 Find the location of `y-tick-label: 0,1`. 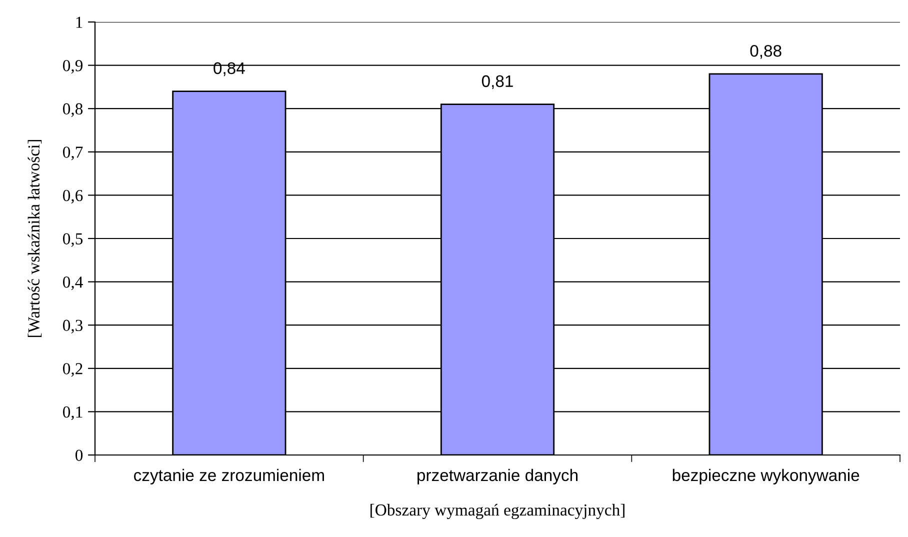

y-tick-label: 0,1 is located at coordinates (72, 413).